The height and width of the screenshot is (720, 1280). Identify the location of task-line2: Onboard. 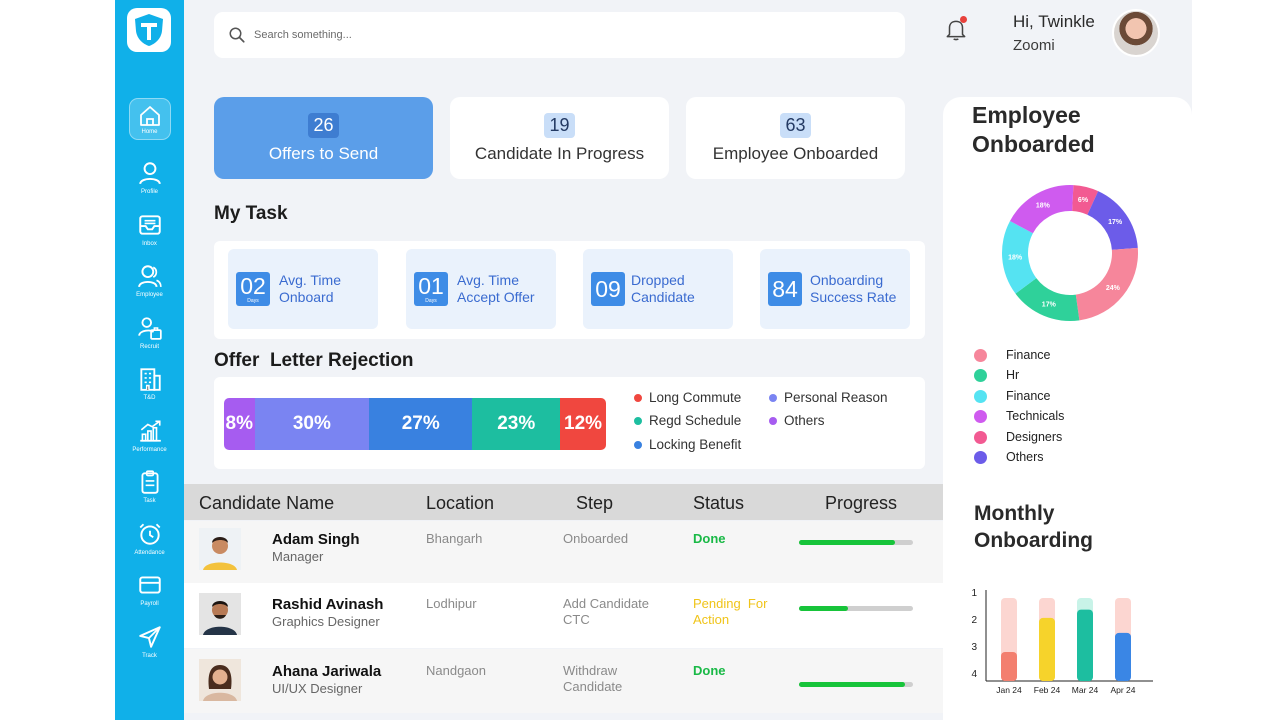
(306, 297).